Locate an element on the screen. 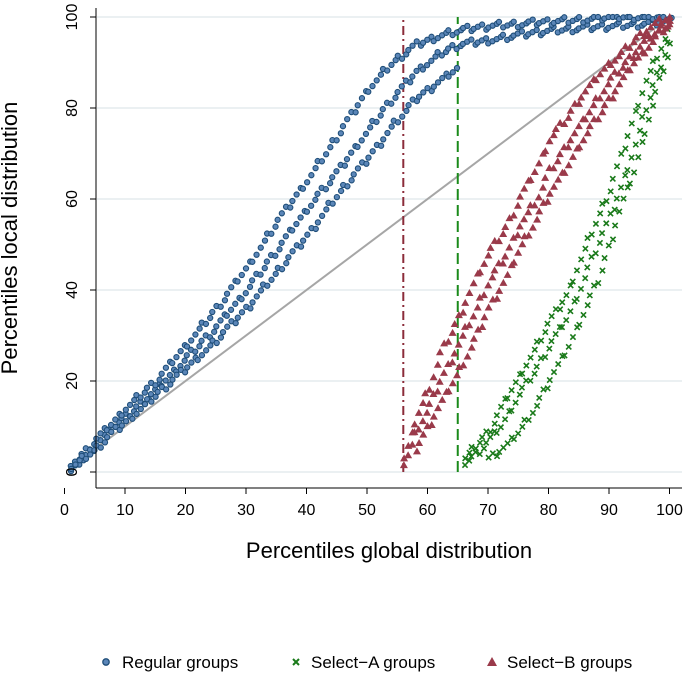 The width and height of the screenshot is (685, 673). legend-marker-triangle is located at coordinates (492, 661).